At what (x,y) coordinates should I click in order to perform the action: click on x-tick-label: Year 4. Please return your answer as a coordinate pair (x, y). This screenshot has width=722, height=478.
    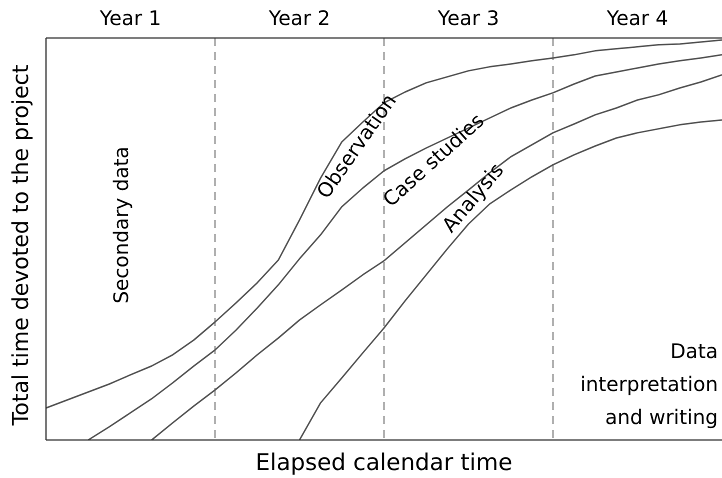
    Looking at the image, I should click on (637, 18).